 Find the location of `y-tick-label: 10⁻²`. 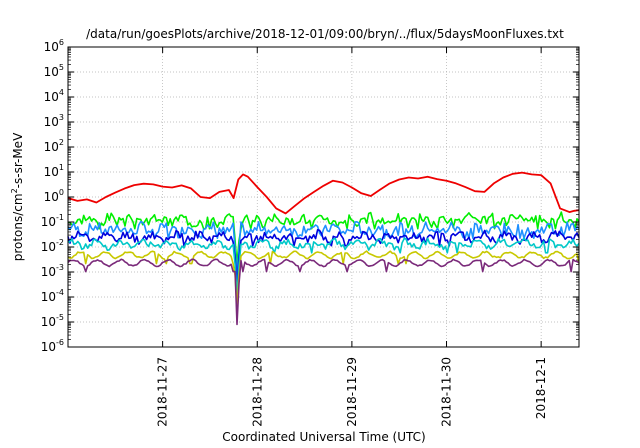

y-tick-label: 10⁻² is located at coordinates (52, 246).